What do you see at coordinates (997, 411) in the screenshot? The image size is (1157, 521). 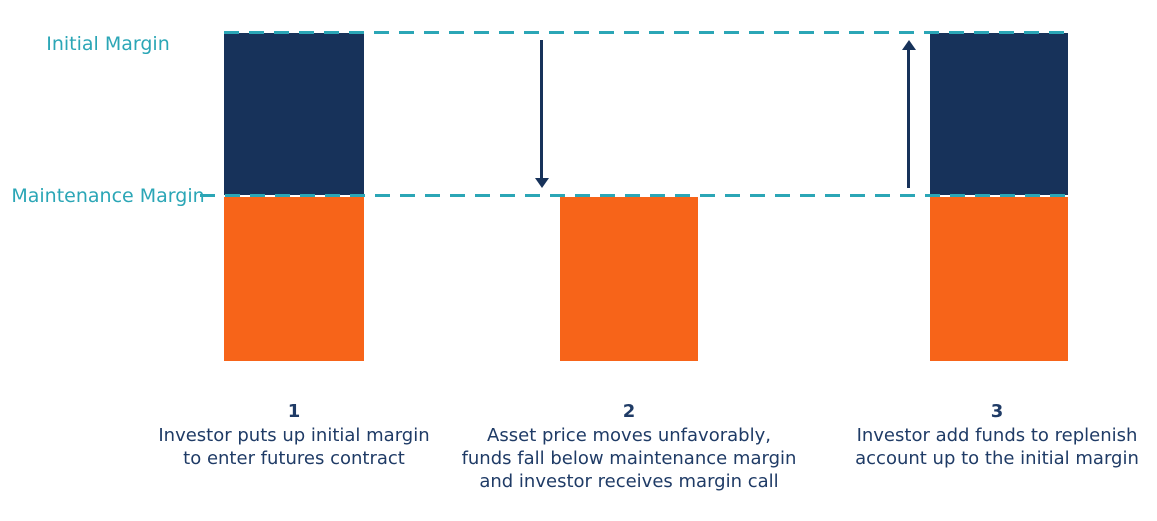 I see `step3-number: 3` at bounding box center [997, 411].